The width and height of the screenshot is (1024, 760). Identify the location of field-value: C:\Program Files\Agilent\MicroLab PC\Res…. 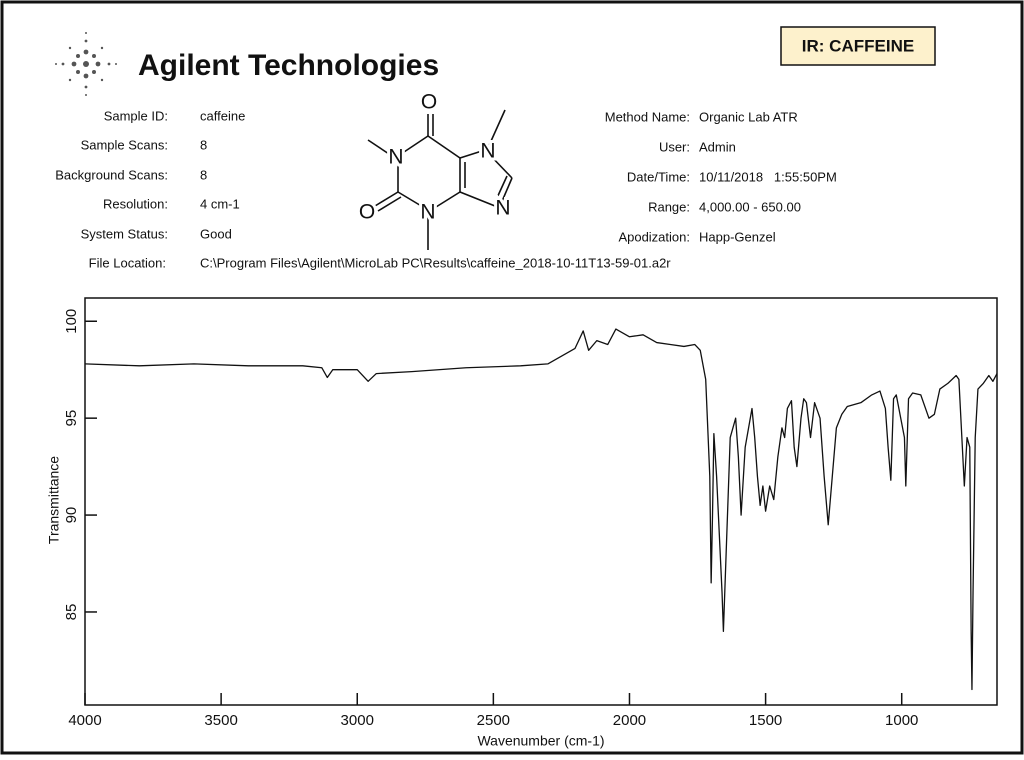
(435, 262).